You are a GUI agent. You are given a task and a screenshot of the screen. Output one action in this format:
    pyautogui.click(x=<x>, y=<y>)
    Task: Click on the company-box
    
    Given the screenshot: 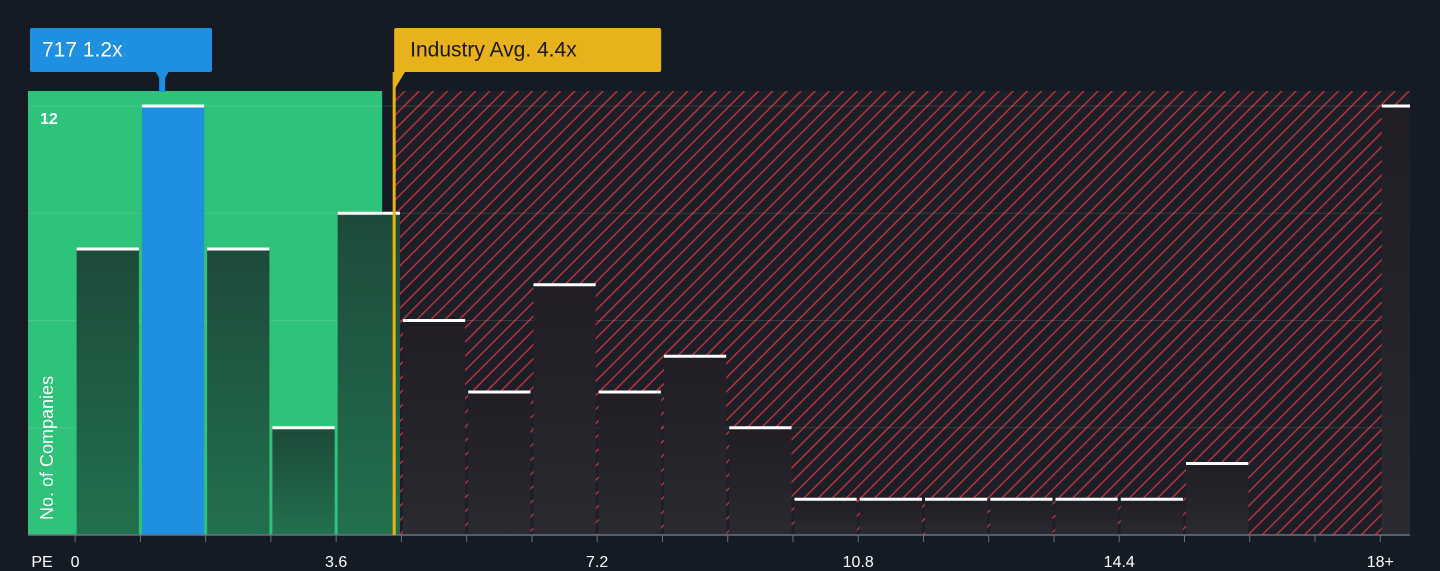 What is the action you would take?
    pyautogui.click(x=121, y=50)
    